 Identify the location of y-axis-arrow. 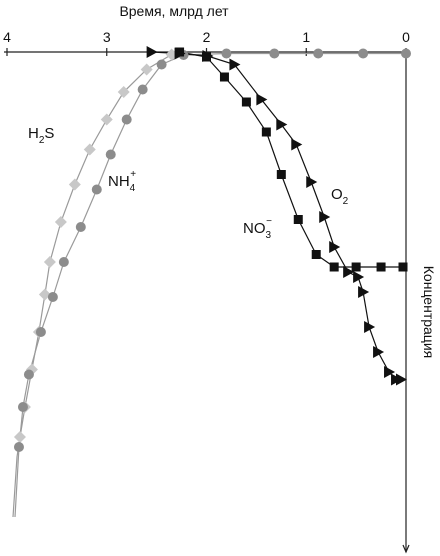
(406, 549).